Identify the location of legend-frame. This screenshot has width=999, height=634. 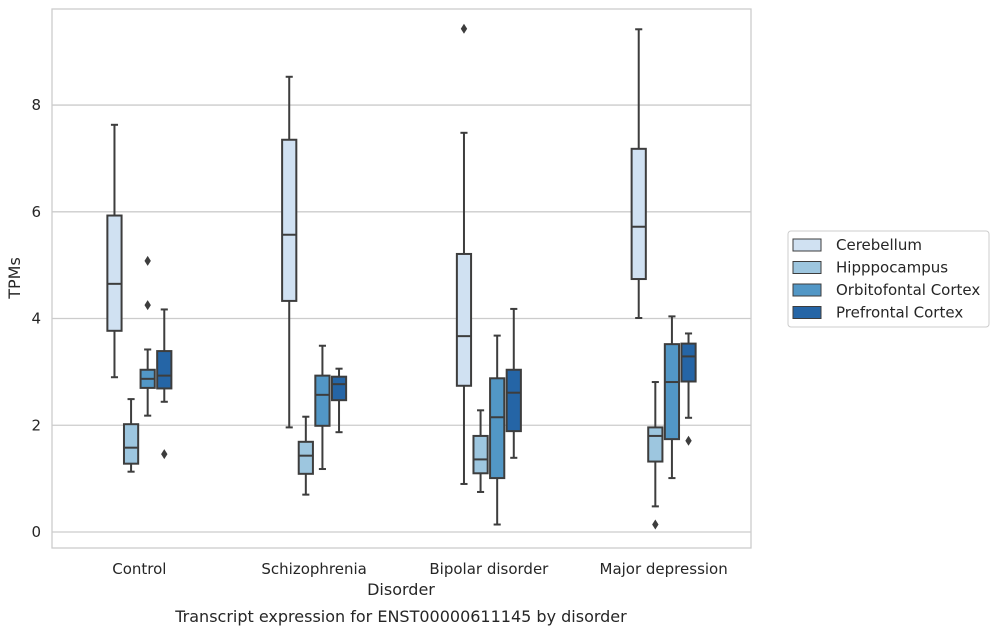
(888, 279).